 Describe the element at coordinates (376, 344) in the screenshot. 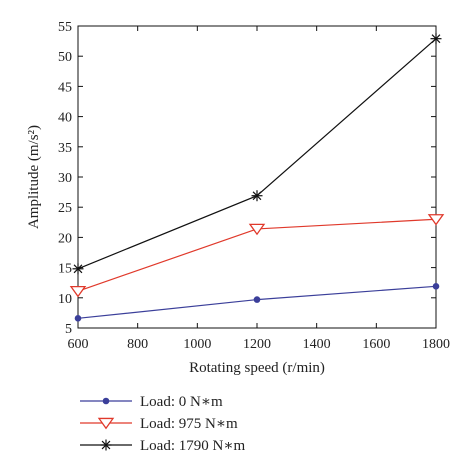

I see `x-tick-label: 1600` at that location.